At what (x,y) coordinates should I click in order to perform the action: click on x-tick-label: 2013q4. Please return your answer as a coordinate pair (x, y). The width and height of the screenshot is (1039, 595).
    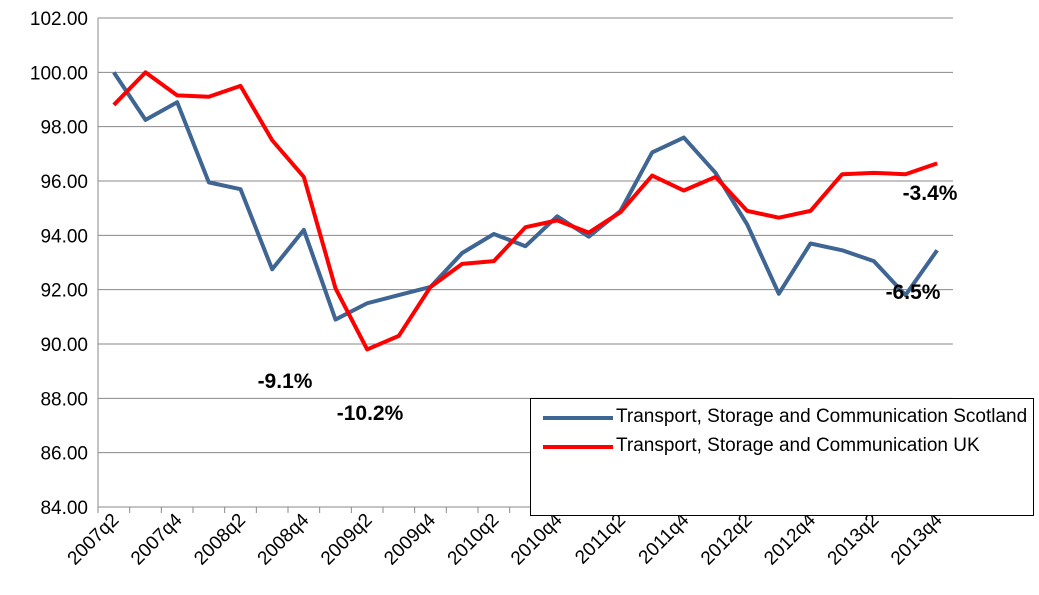
    Looking at the image, I should click on (917, 539).